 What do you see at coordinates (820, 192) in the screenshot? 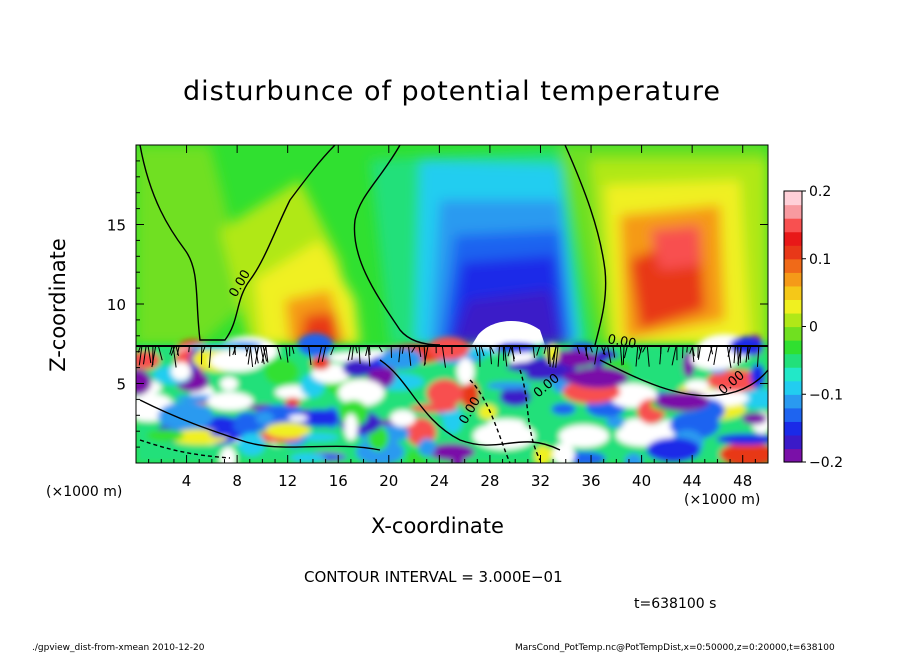
I see `colorbar-tick-label: 0.2` at bounding box center [820, 192].